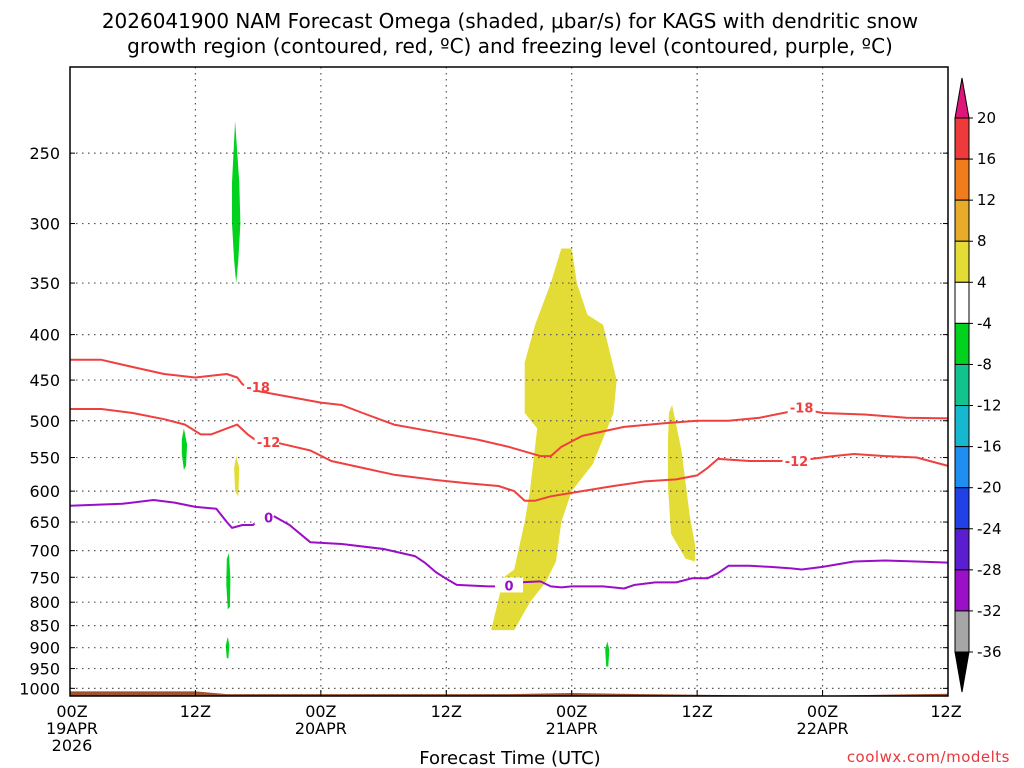 The width and height of the screenshot is (1024, 768). I want to click on colorbar-label-4: 4, so click(982, 282).